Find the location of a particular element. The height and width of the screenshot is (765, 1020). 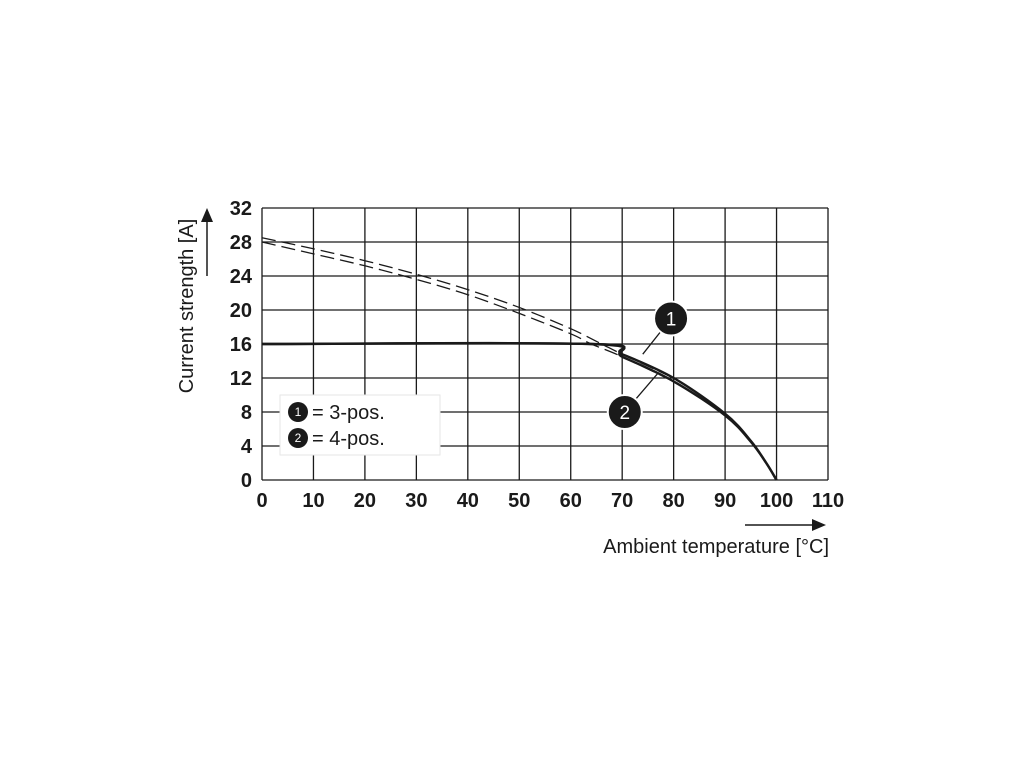

x-axis-title: Ambient temperature [°C] is located at coordinates (716, 538).